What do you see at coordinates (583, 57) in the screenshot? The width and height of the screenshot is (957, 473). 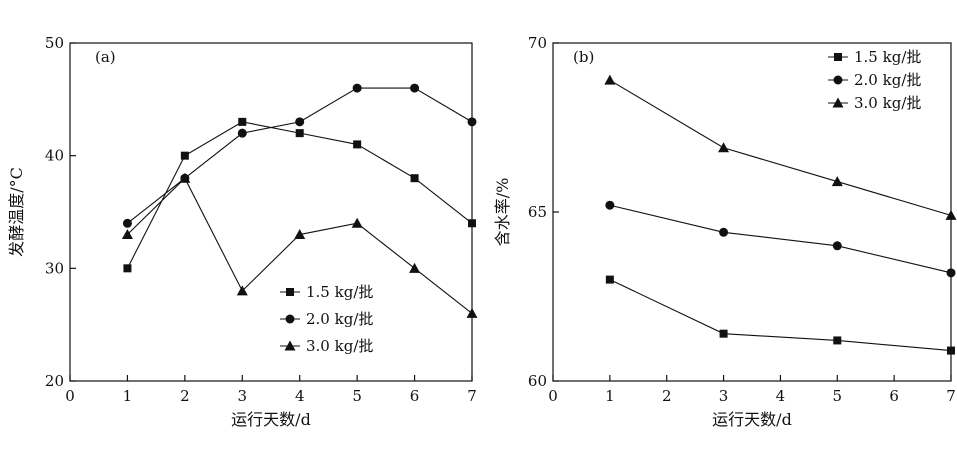 I see `panel-label: (b)` at bounding box center [583, 57].